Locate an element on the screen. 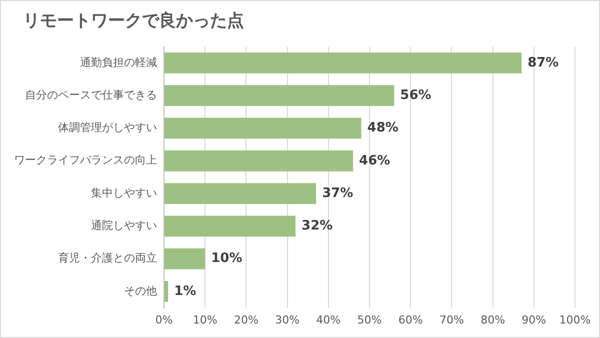 The image size is (600, 338). x-tick-label: 30% is located at coordinates (287, 319).